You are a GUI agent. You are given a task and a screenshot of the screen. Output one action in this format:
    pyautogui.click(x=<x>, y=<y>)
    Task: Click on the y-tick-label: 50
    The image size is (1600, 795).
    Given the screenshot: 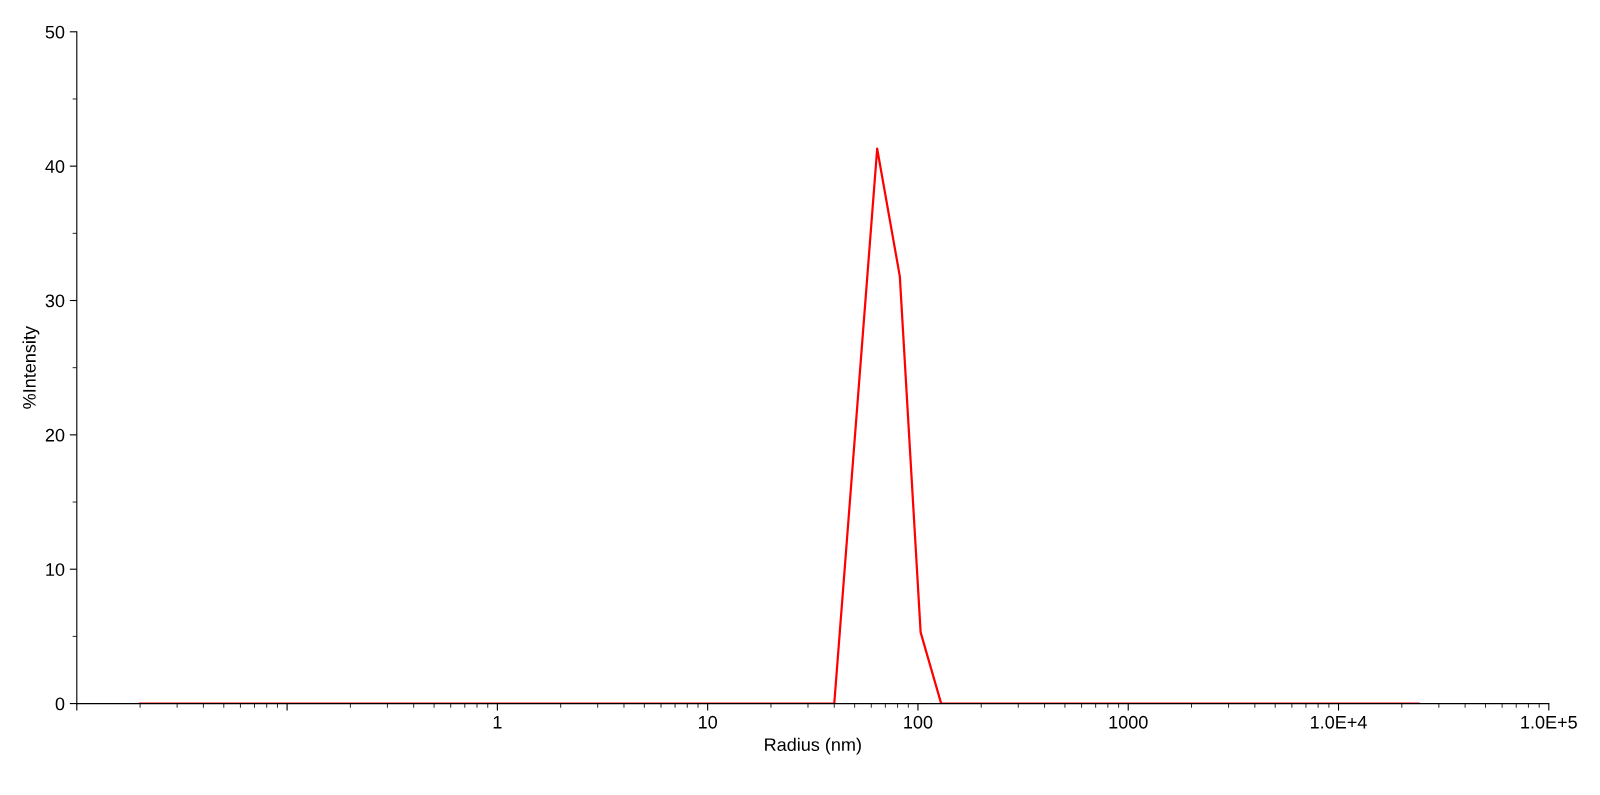 What is the action you would take?
    pyautogui.click(x=55, y=32)
    